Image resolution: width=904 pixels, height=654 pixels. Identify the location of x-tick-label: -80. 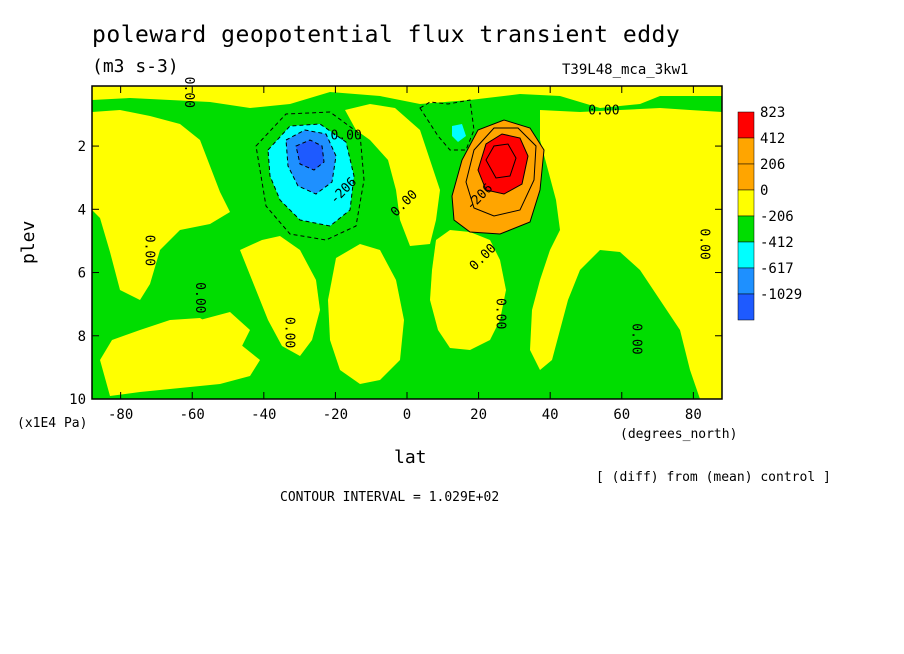
(120, 415).